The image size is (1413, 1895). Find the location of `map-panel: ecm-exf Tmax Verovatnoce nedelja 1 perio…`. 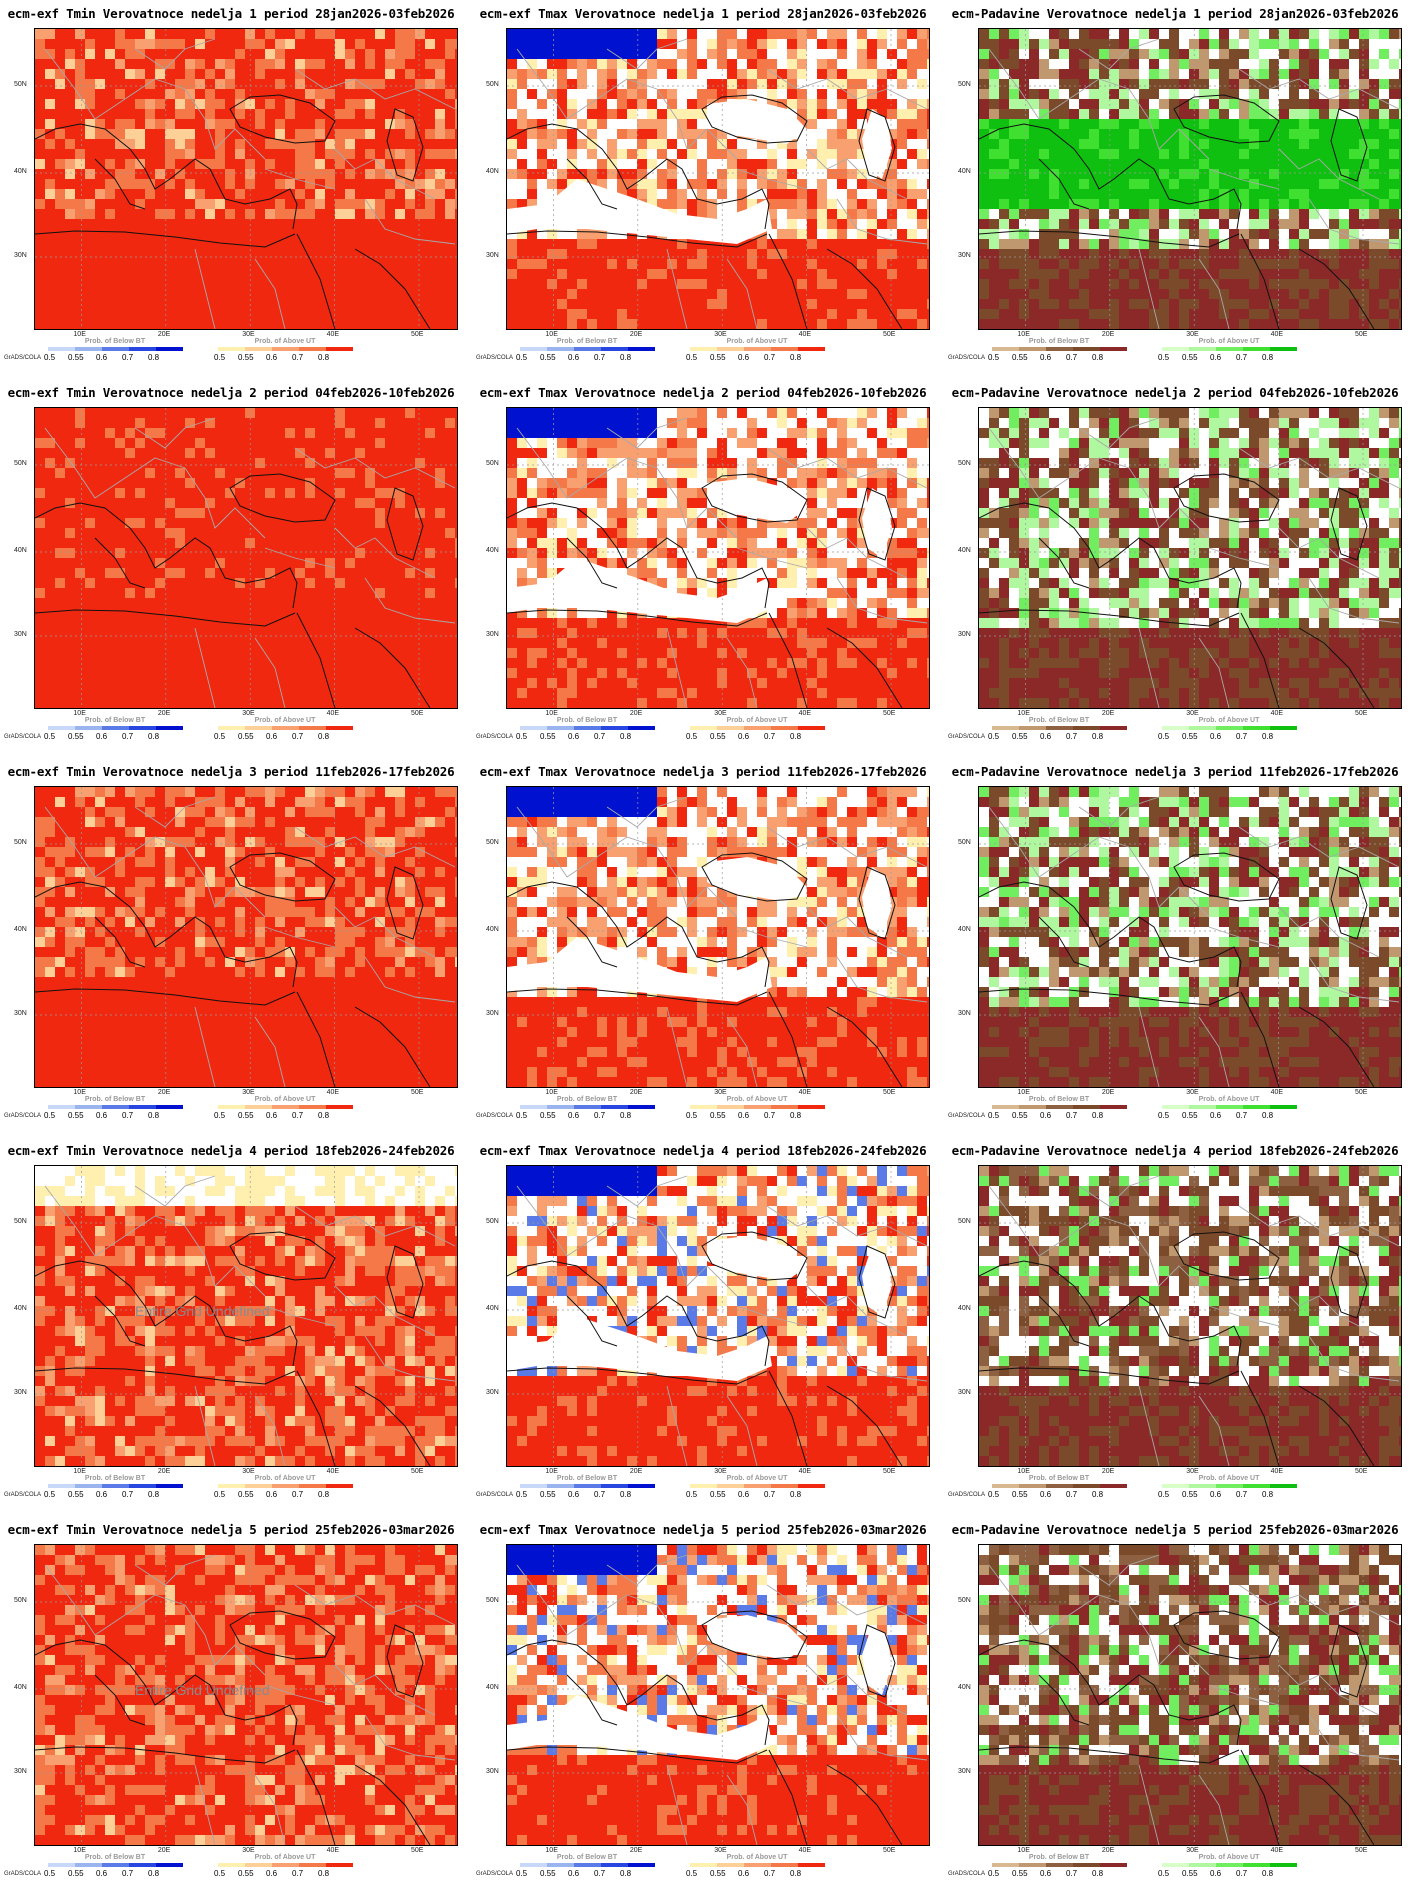

map-panel: ecm-exf Tmax Verovatnoce nedelja 1 perio… is located at coordinates (703, 188).